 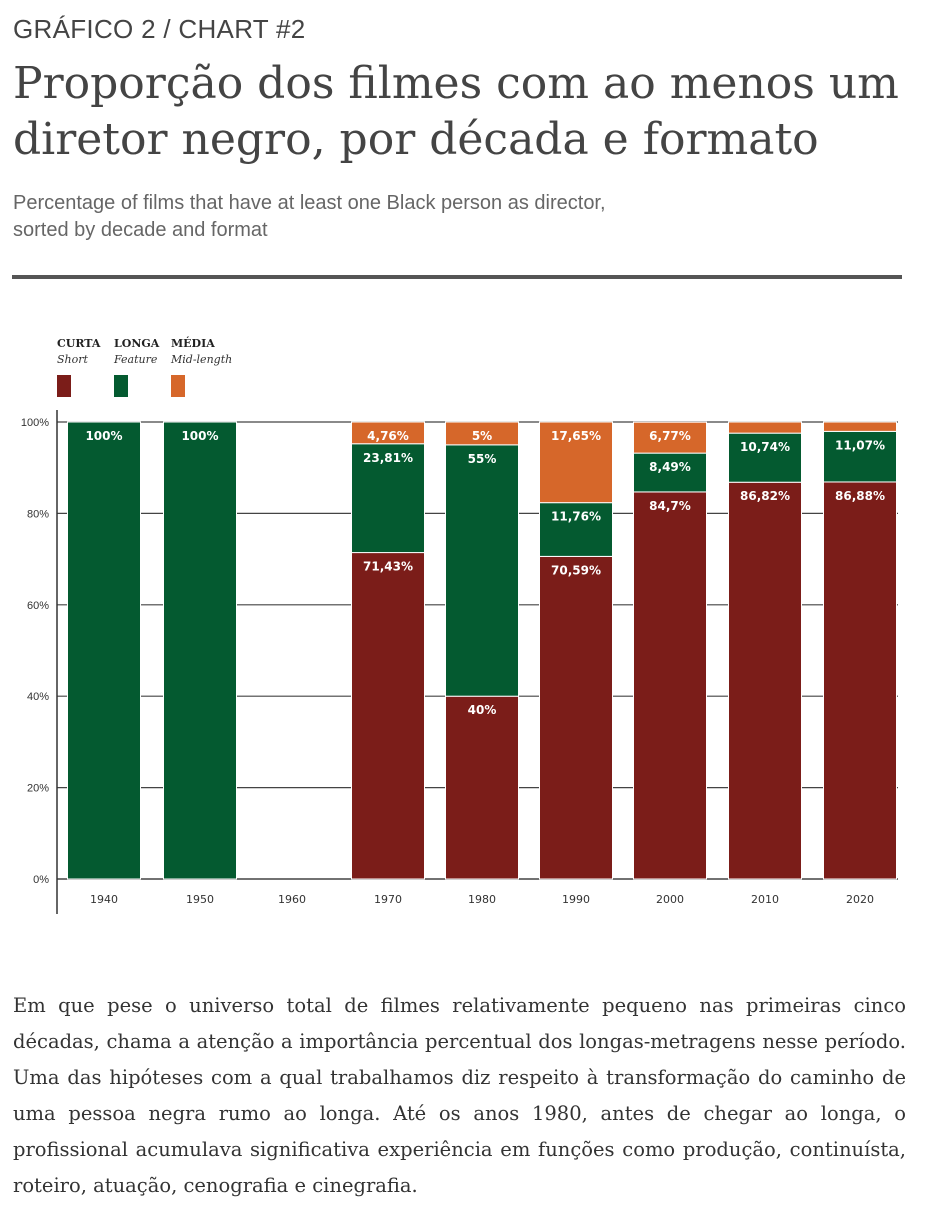 What do you see at coordinates (860, 899) in the screenshot?
I see `x-tick-label-2020: 2020` at bounding box center [860, 899].